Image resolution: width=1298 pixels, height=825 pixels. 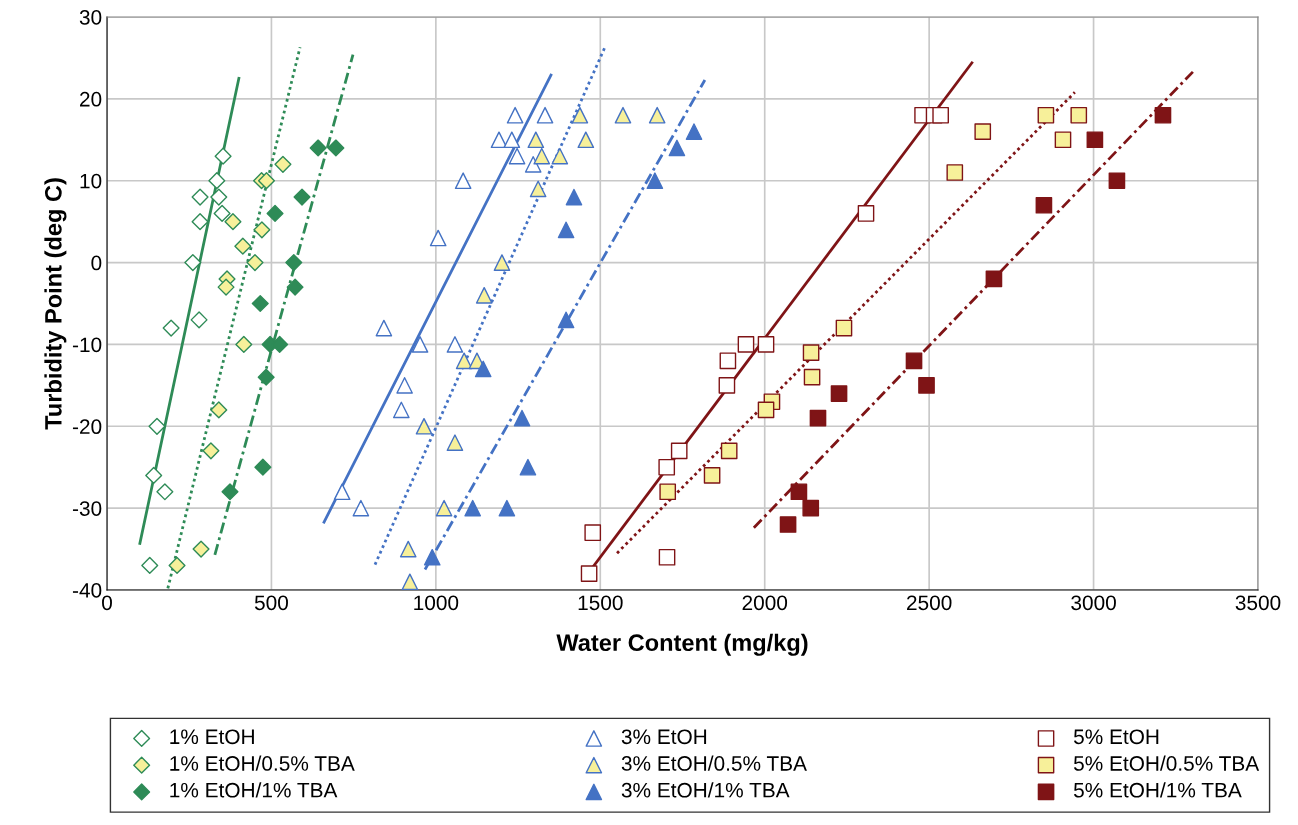 What do you see at coordinates (714, 763) in the screenshot?
I see `legend-label: 3% EtOH/0.5% TBA` at bounding box center [714, 763].